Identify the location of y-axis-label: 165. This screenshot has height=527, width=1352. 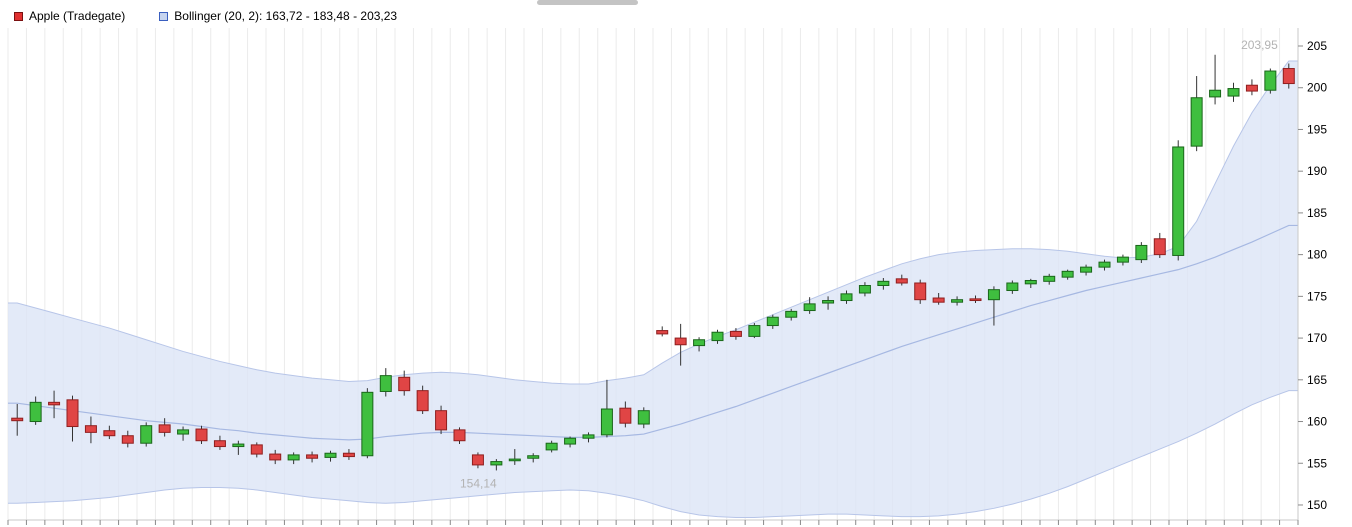
(1317, 380).